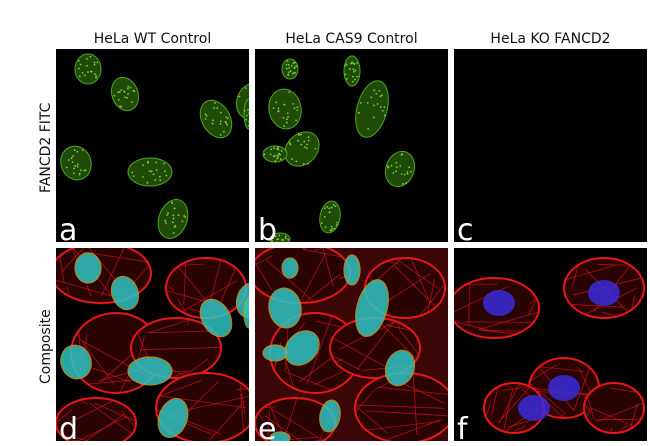 The image size is (650, 446). Describe the element at coordinates (550, 39) in the screenshot. I see `column-title-ko: HeLa KO FANCD2` at that location.